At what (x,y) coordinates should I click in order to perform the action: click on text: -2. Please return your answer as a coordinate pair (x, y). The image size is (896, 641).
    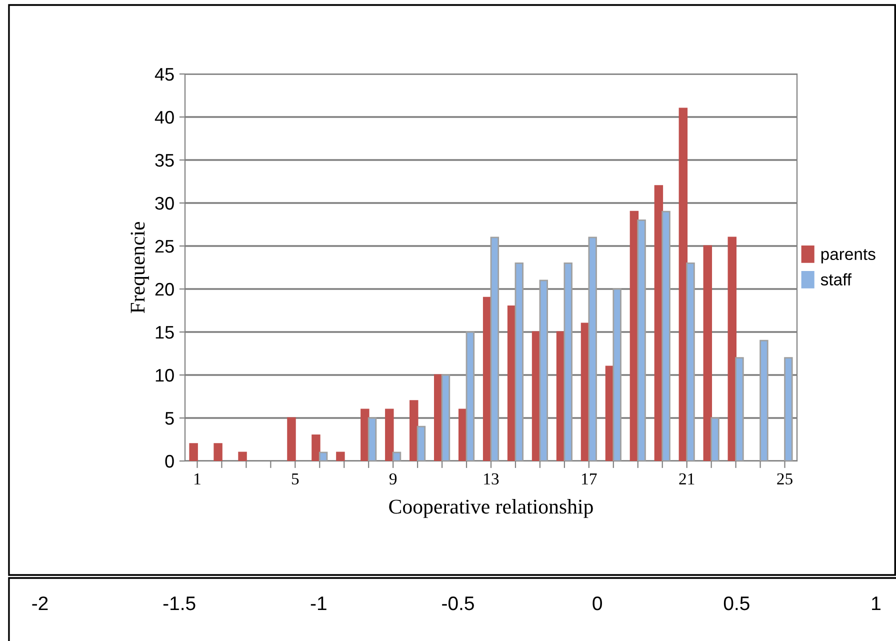
    Looking at the image, I should click on (40, 603).